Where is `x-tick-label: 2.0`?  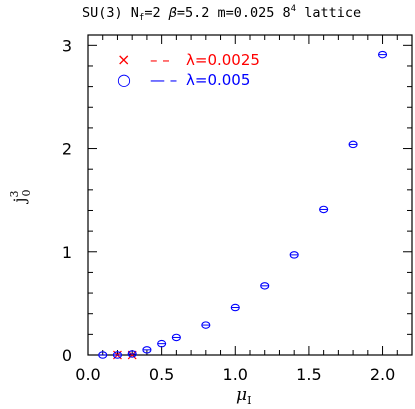
x-tick-label: 2.0 is located at coordinates (382, 374).